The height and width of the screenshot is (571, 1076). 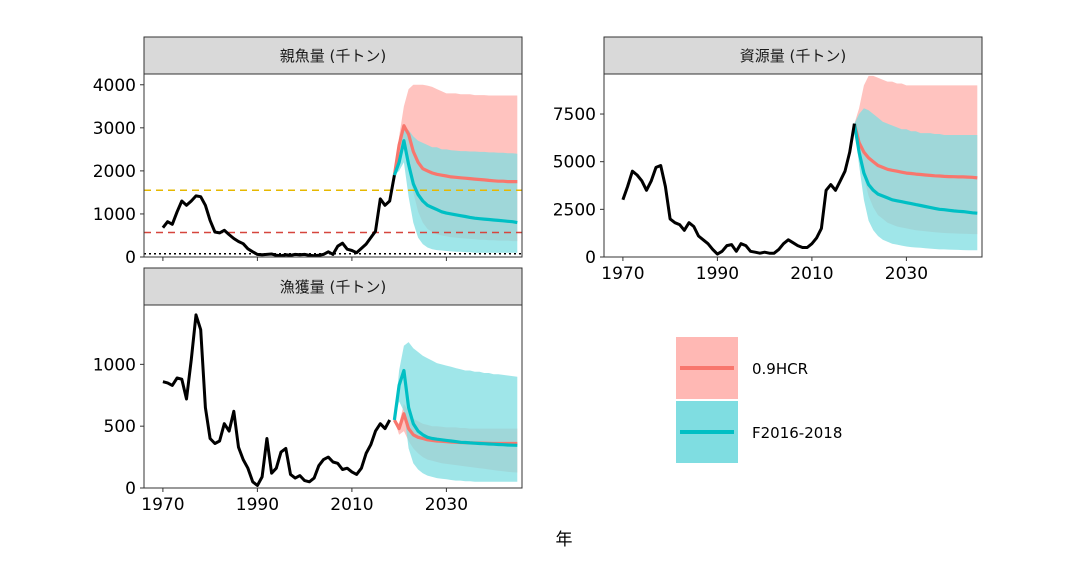 I want to click on panel-title: 漁獲量 (千トン), so click(x=333, y=287).